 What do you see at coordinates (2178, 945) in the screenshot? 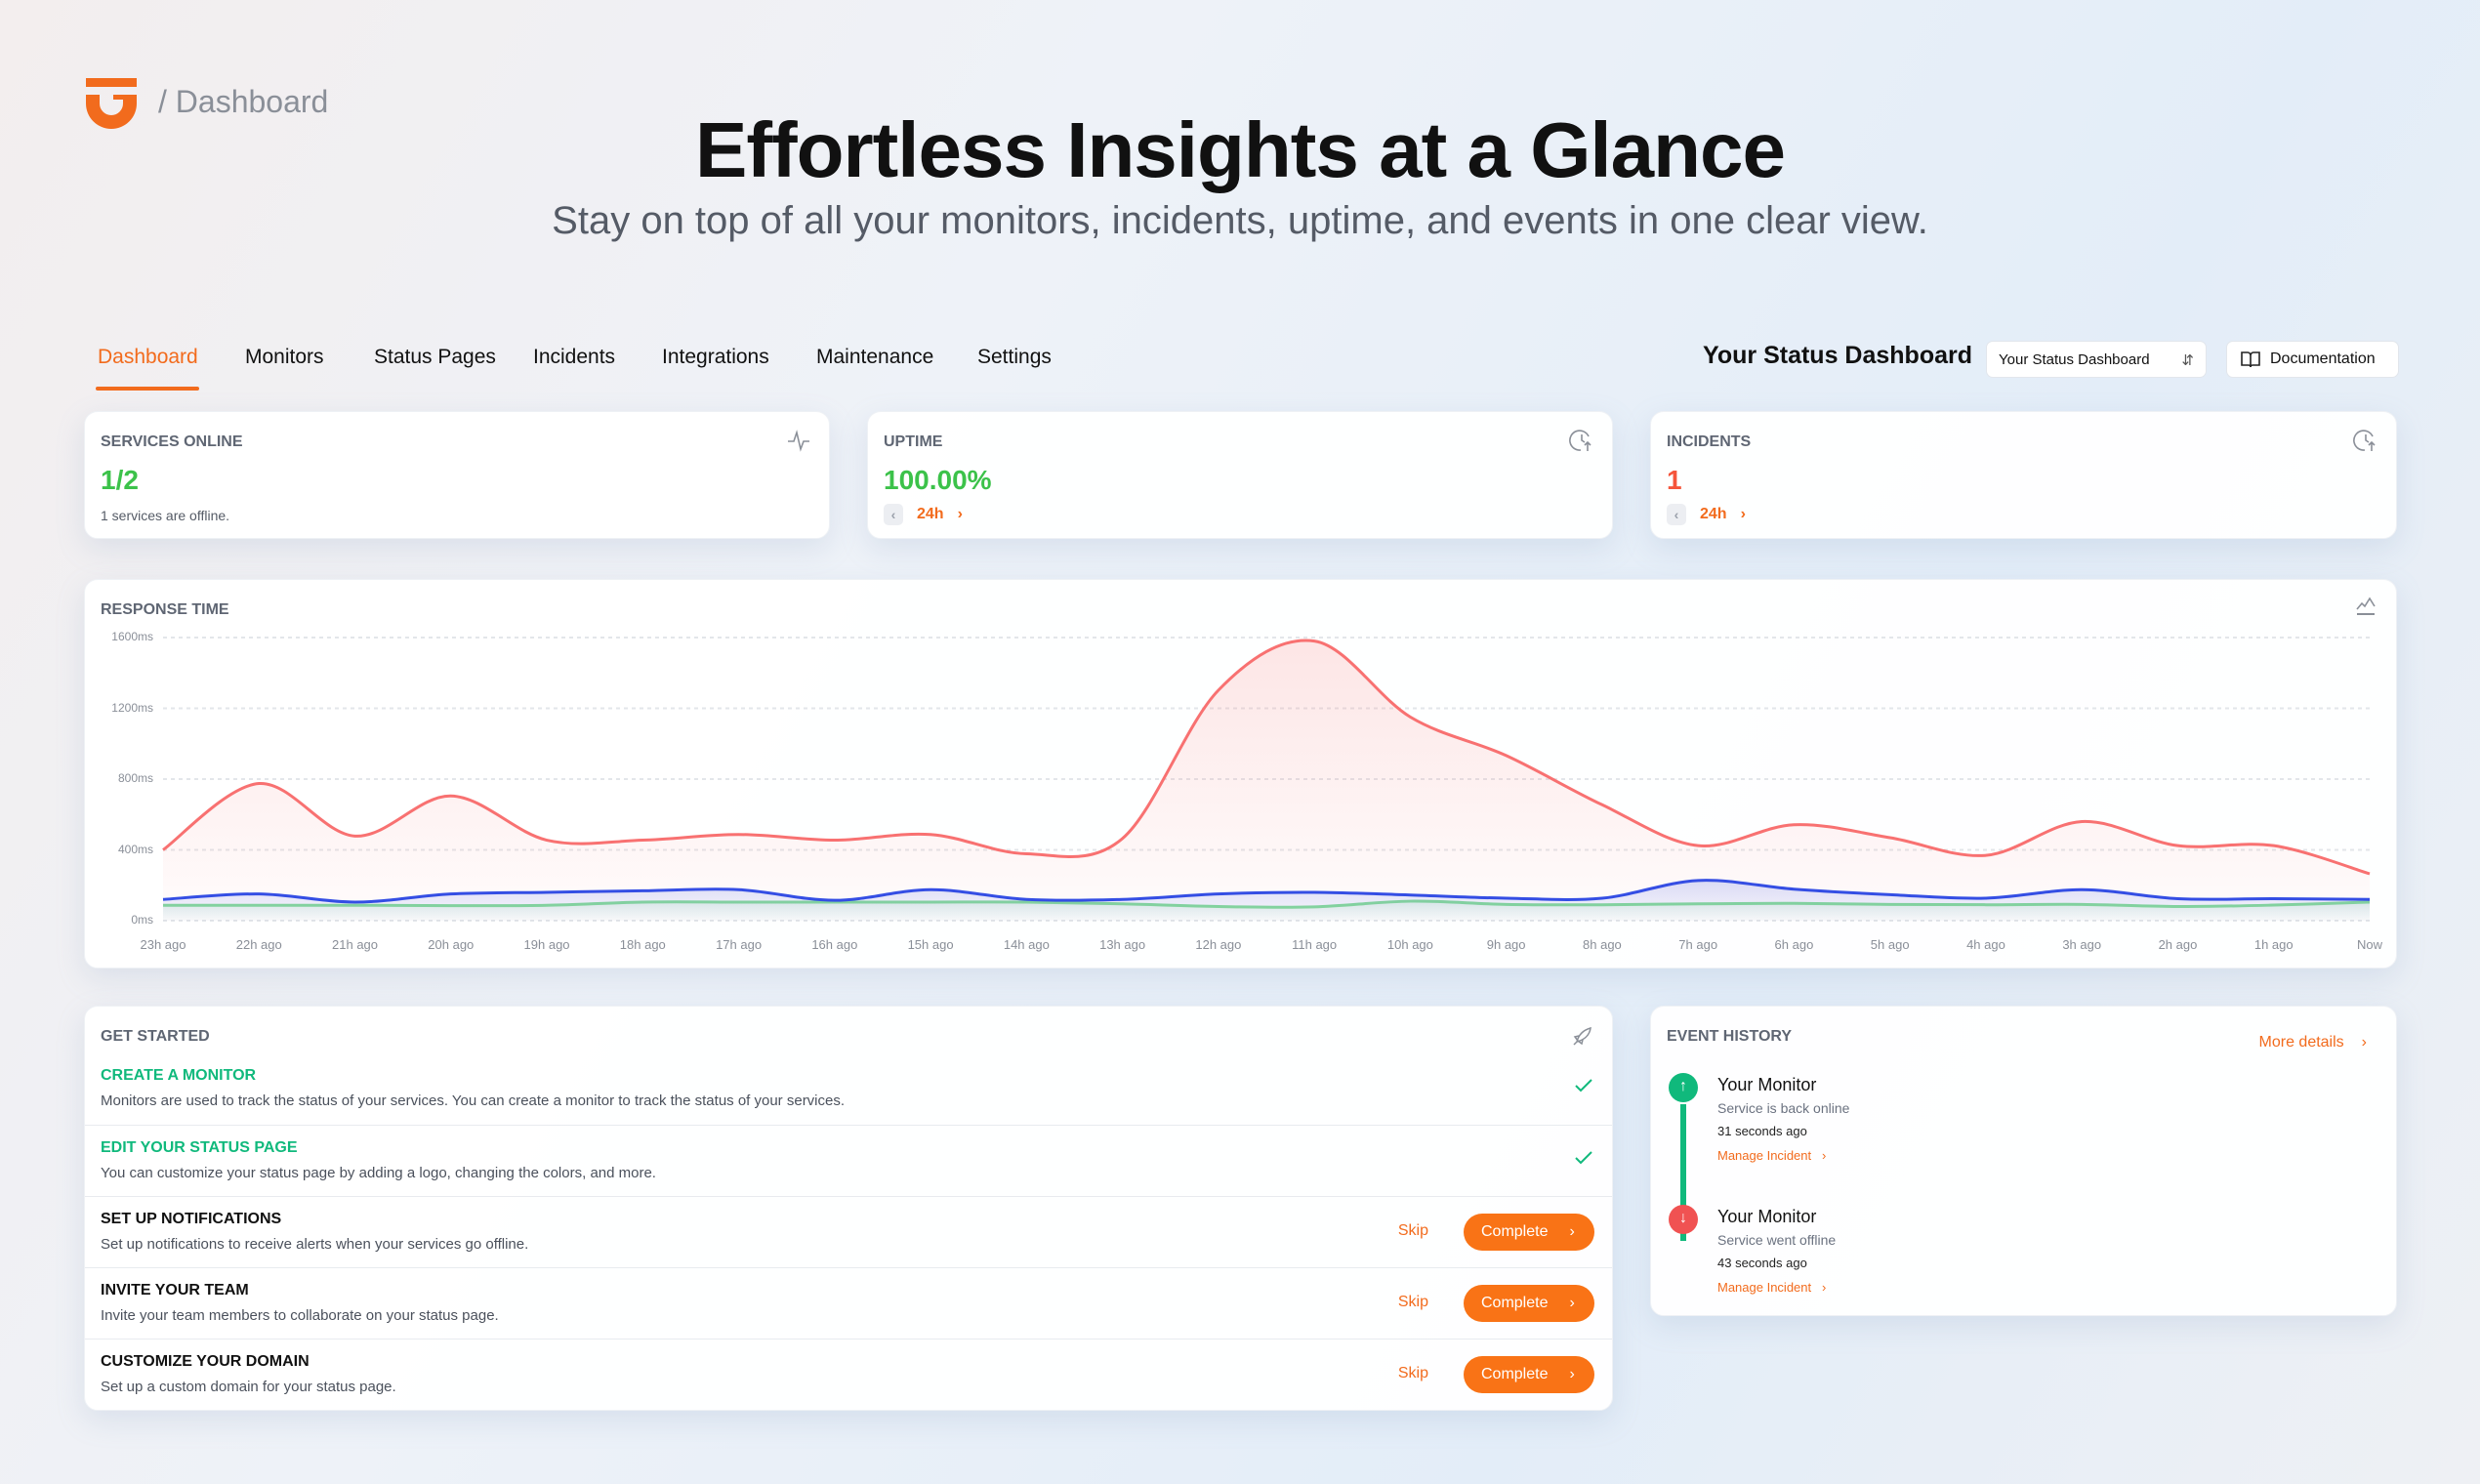
I see `x-tick-label: 2h ago` at bounding box center [2178, 945].